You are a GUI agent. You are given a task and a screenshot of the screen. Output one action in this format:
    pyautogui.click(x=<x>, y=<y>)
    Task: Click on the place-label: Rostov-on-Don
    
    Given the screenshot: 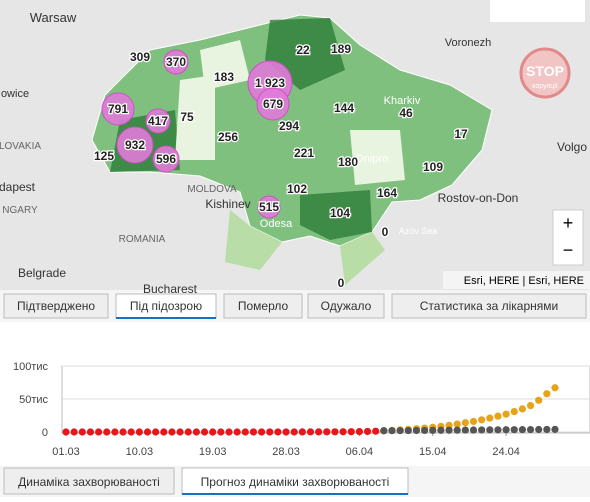 What is the action you would take?
    pyautogui.click(x=478, y=198)
    